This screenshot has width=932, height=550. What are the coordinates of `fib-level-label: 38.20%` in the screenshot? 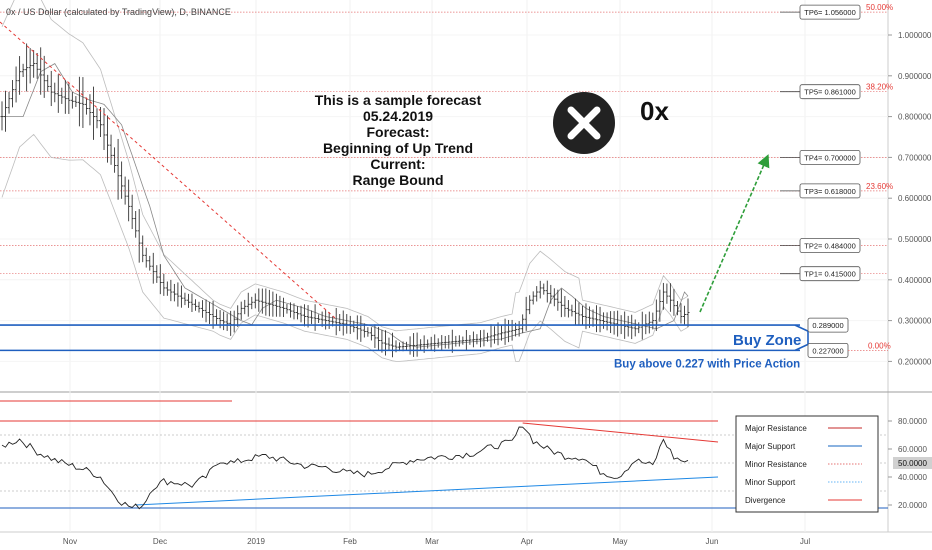 It's located at (879, 87).